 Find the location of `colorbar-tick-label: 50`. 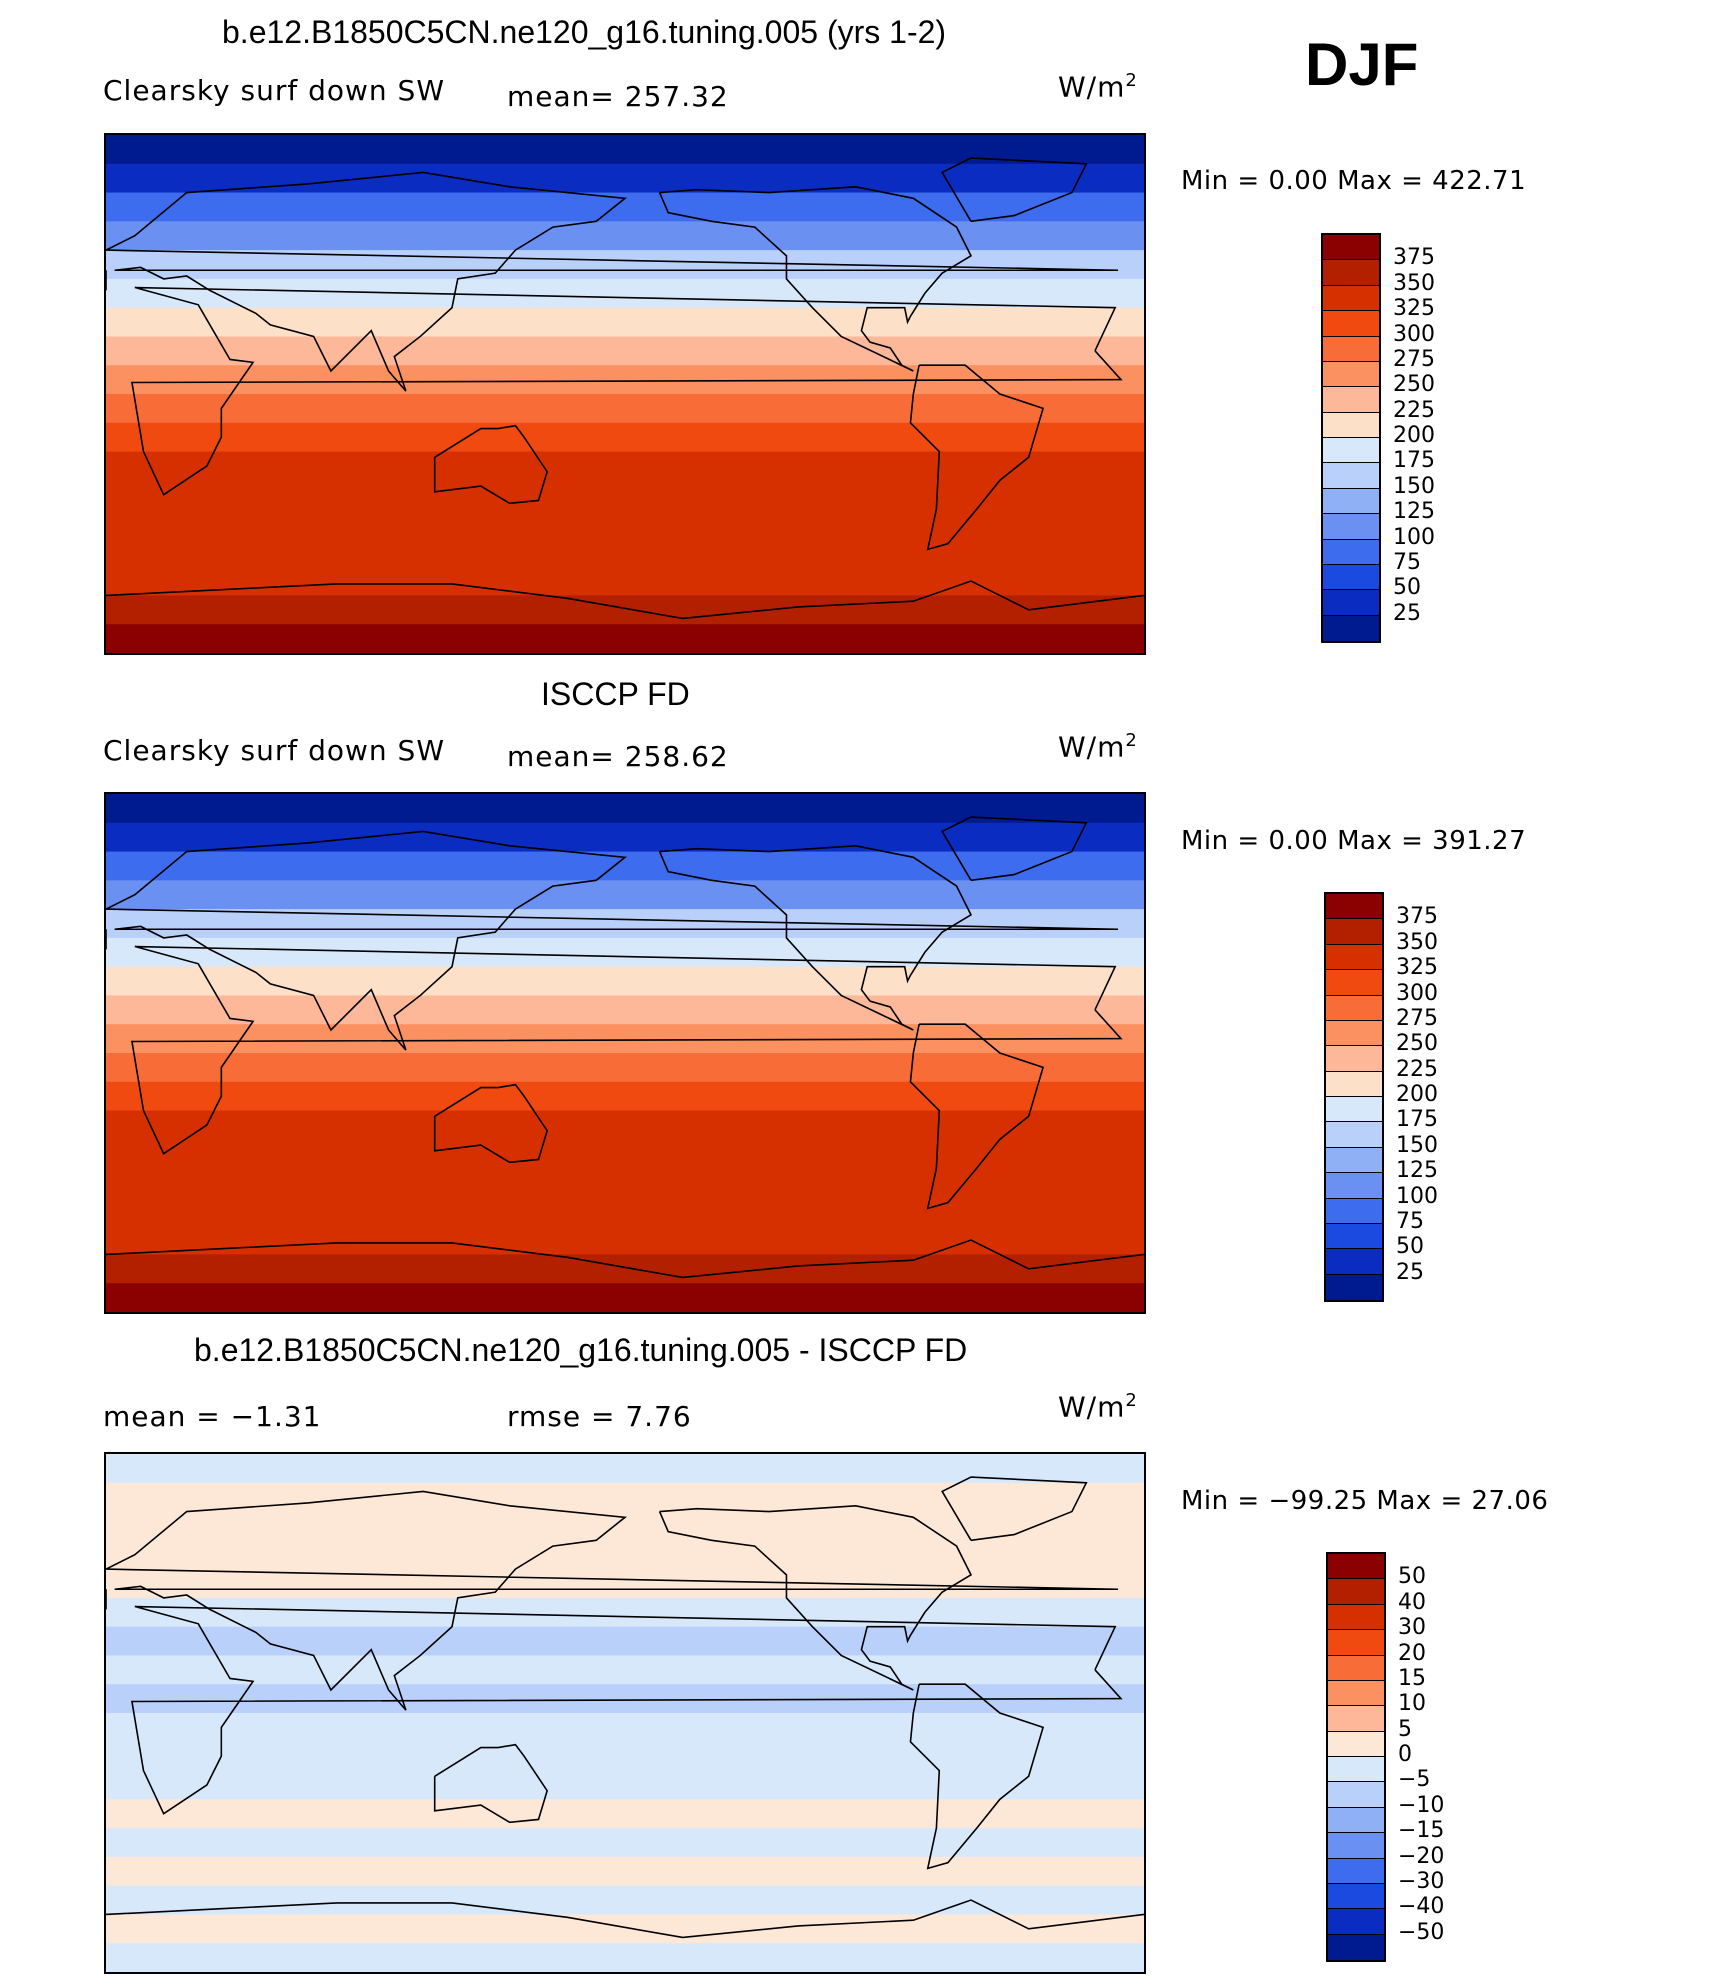

colorbar-tick-label: 50 is located at coordinates (1407, 588).